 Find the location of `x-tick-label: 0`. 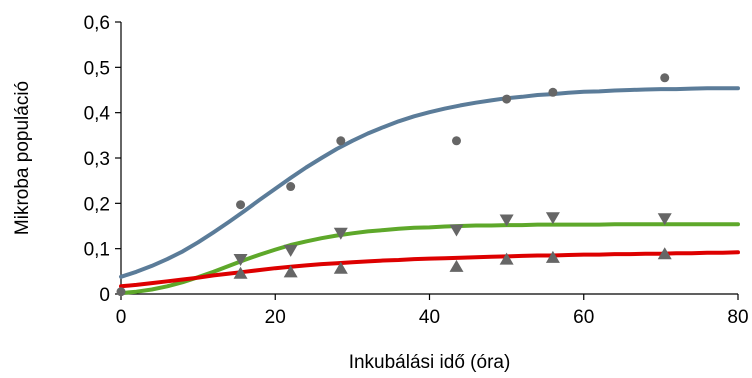

x-tick-label: 0 is located at coordinates (121, 317).